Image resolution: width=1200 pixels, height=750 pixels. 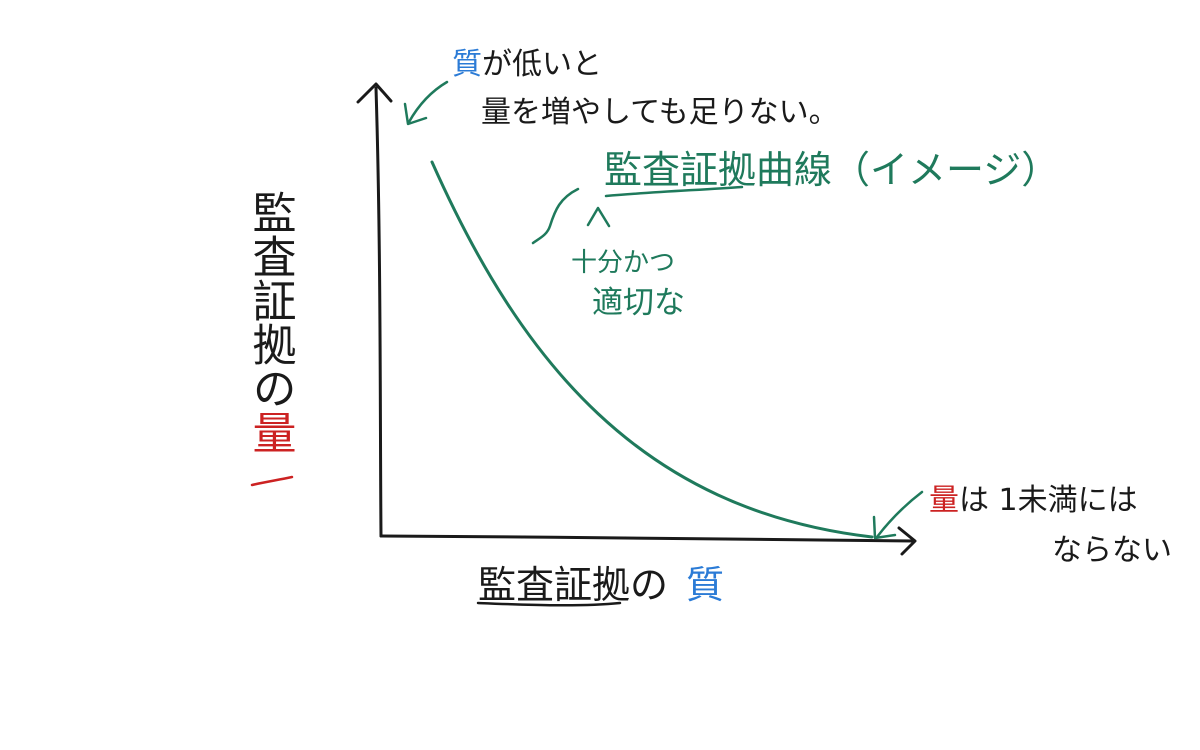 I want to click on curve-label-title: 監査証拠曲線（イメージ）, so click(x=831, y=170).